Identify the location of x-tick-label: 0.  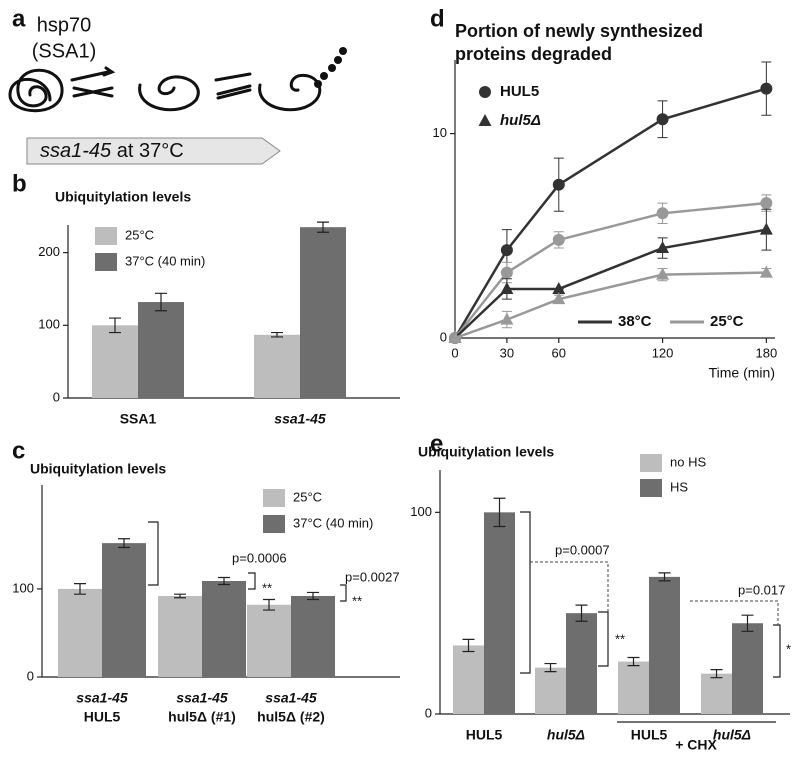
(454, 352).